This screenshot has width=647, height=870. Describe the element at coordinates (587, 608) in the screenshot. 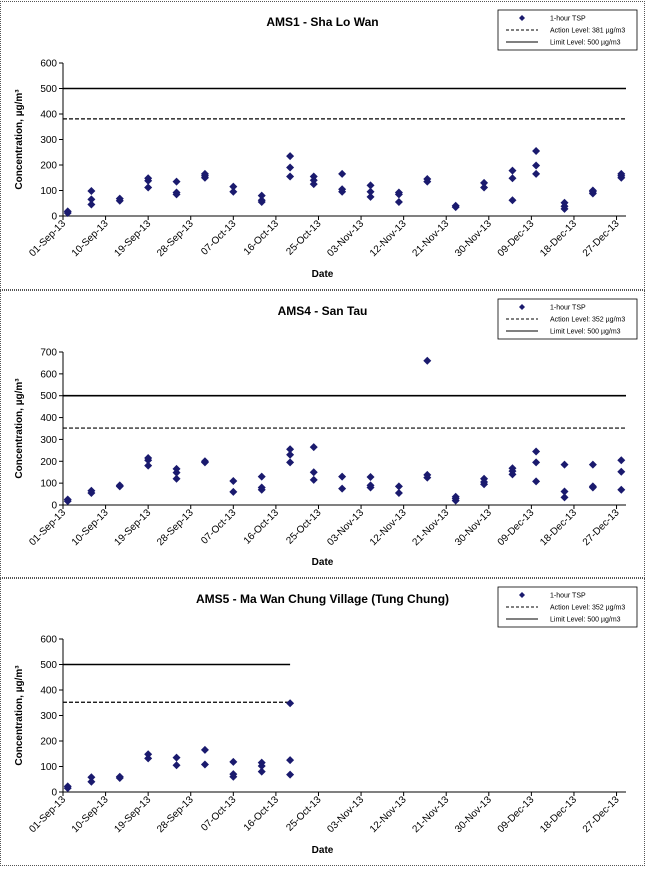

I see `legend-entry: Action Level: 352 µg/m3` at that location.